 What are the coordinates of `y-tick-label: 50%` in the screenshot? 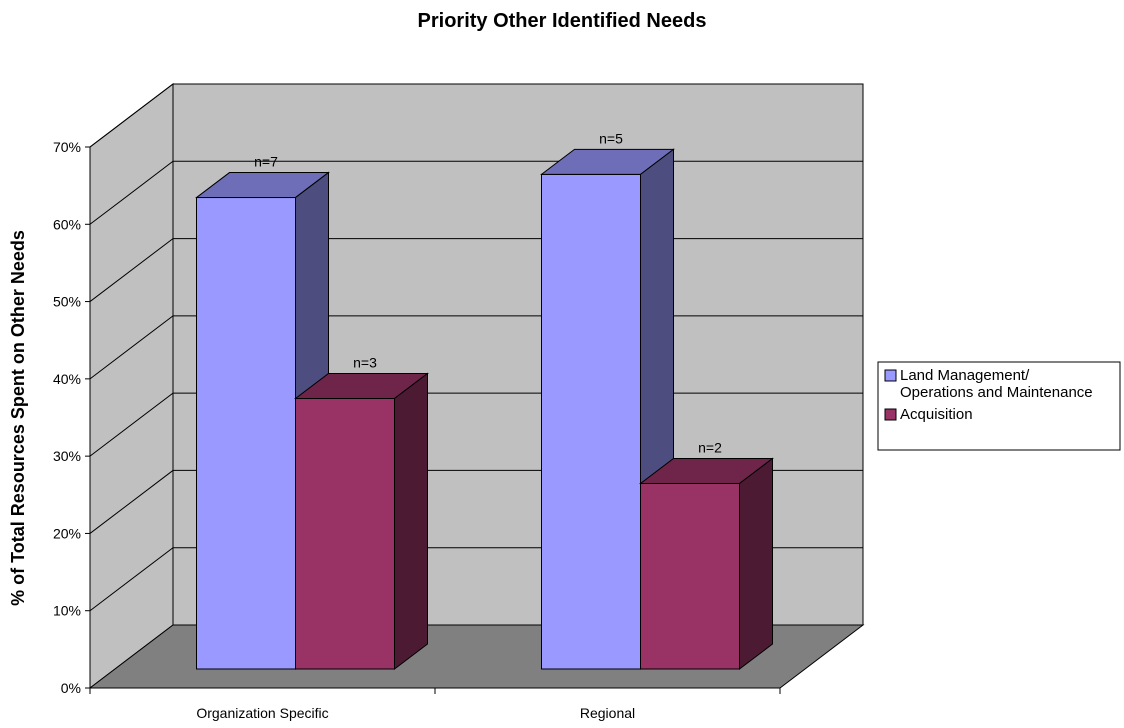 It's located at (67, 302).